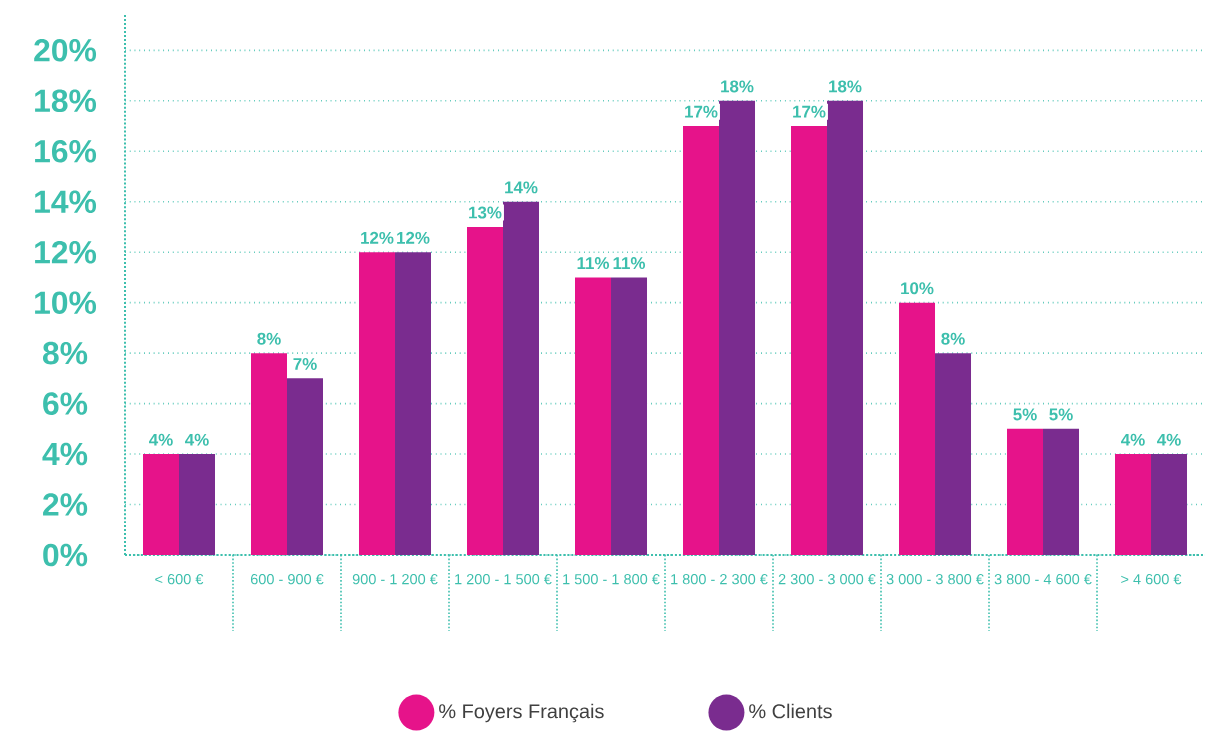  I want to click on x-tick-label: 600 - 900 €, so click(287, 579).